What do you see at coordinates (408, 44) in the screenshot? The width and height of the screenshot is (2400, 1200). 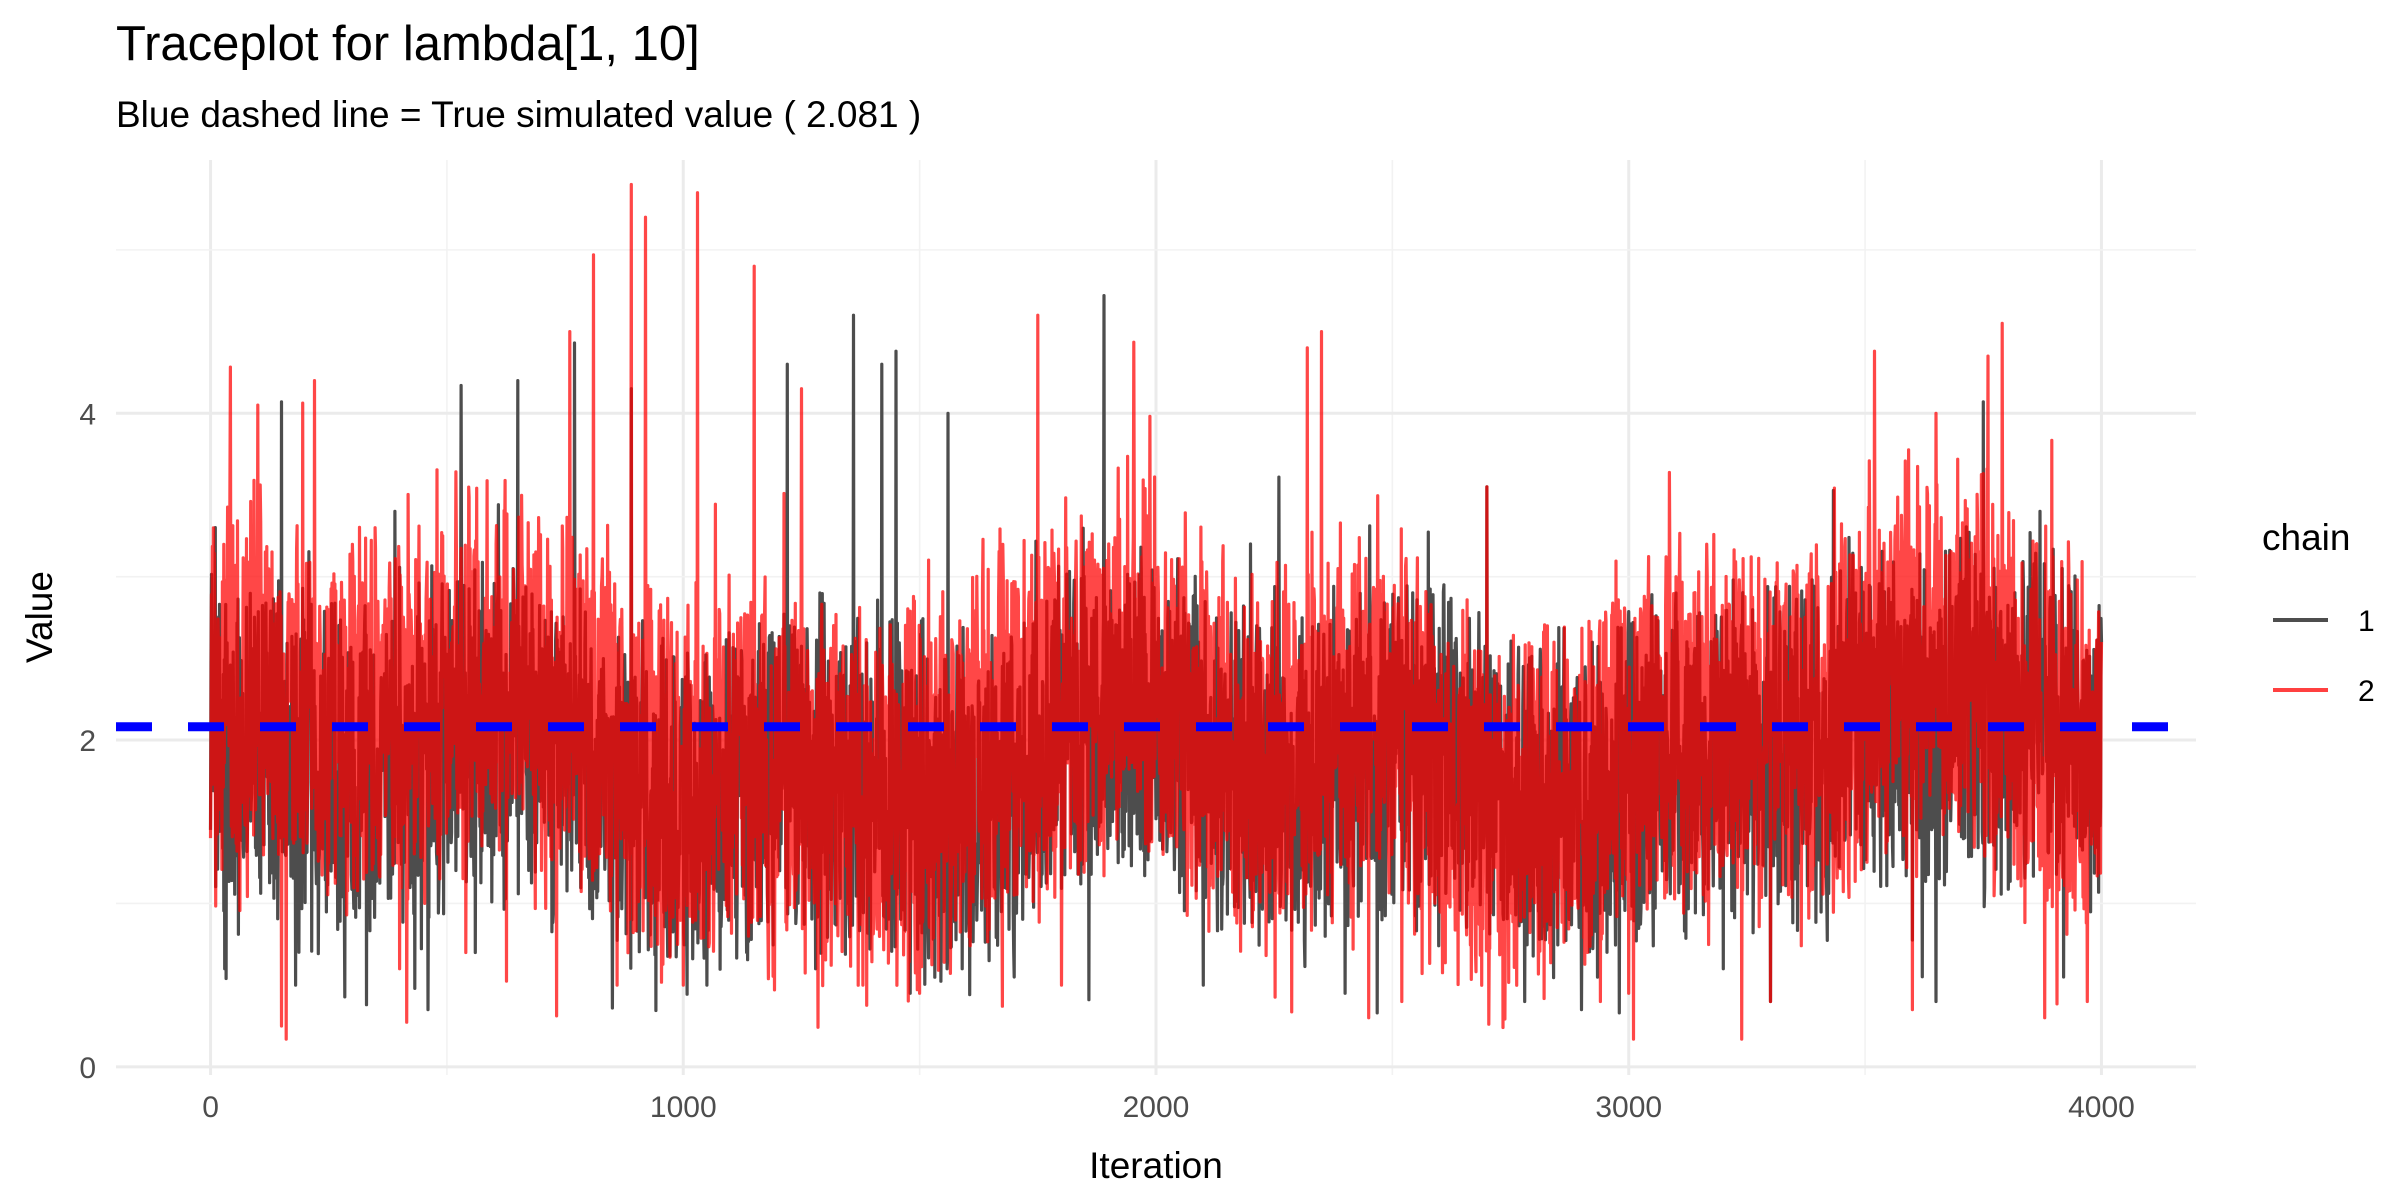 I see `chart-title: Traceplot for lambda[1, 10]` at bounding box center [408, 44].